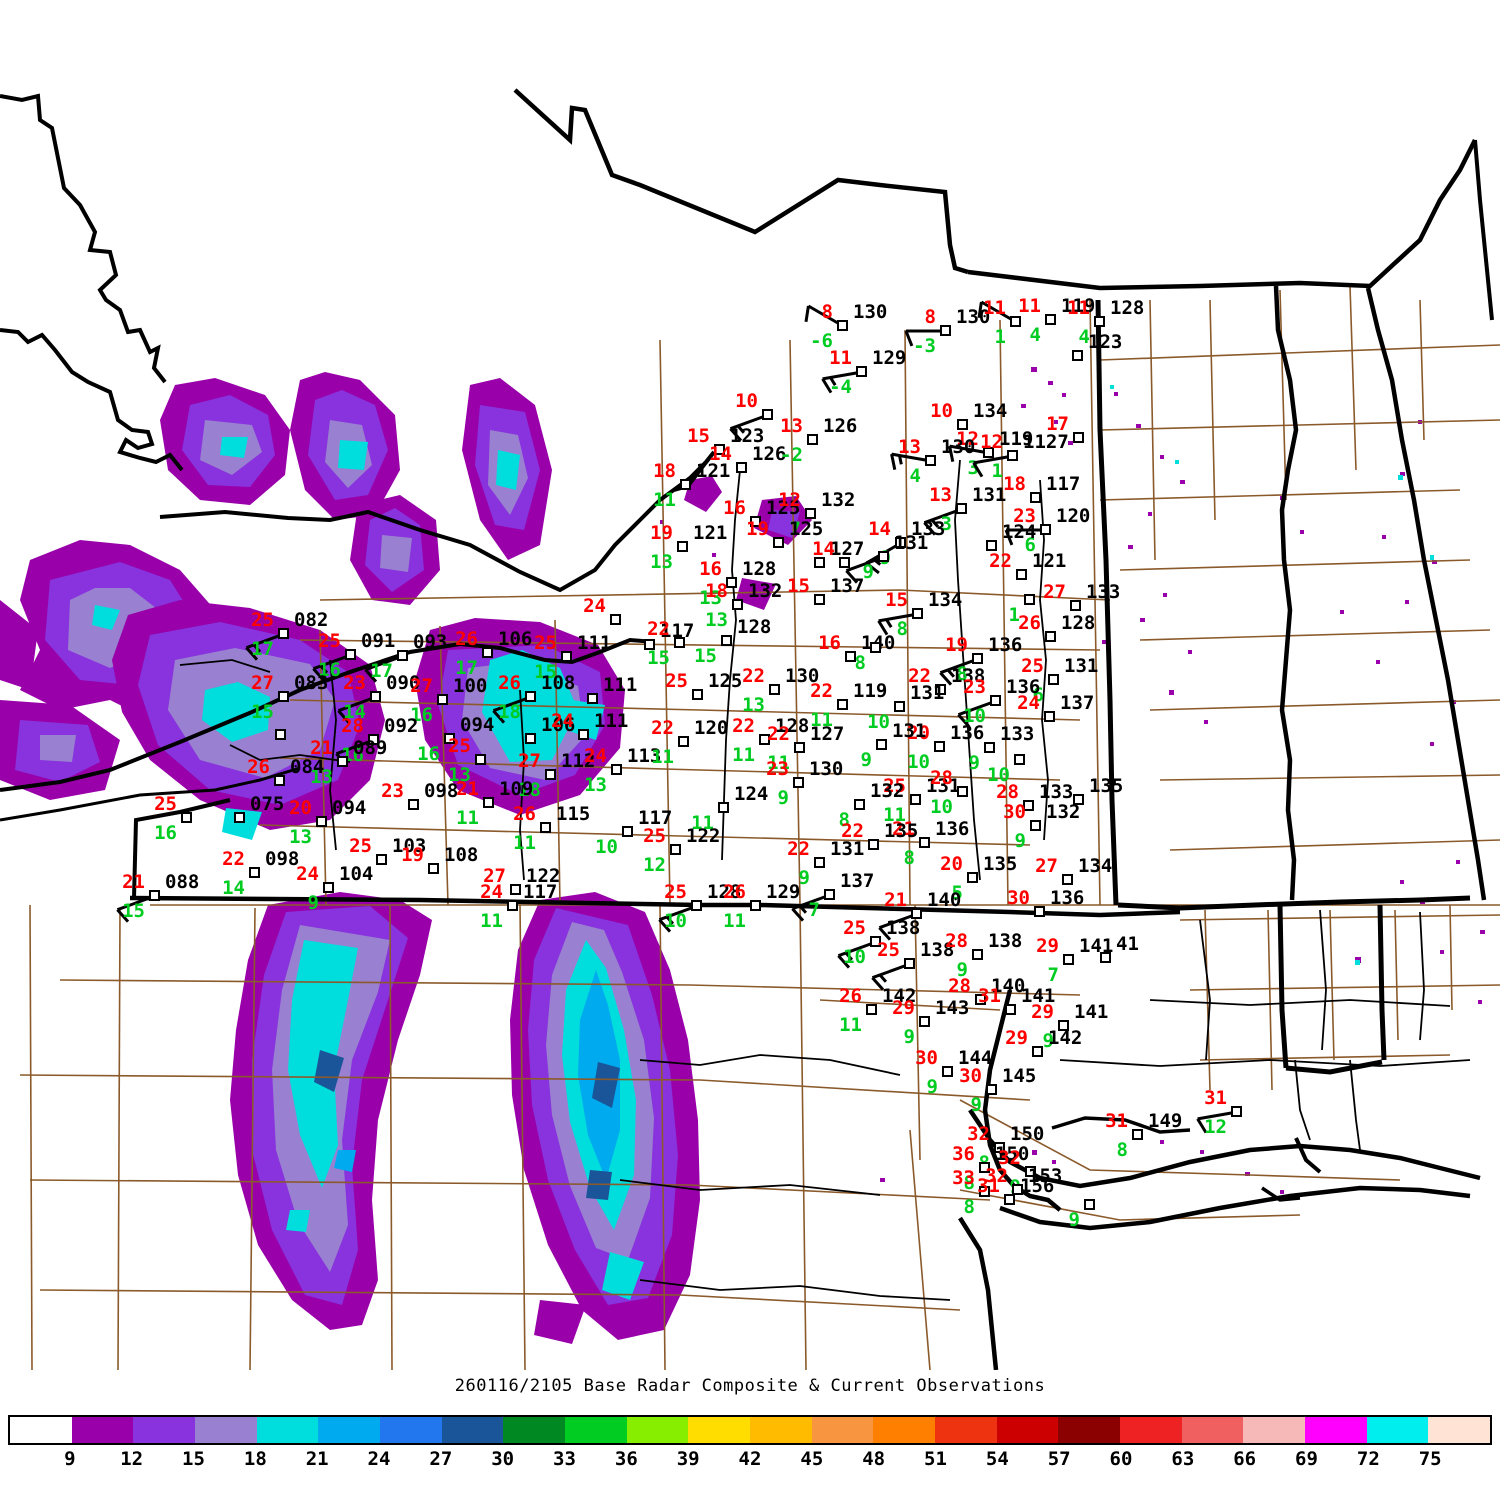  What do you see at coordinates (783, 508) in the screenshot?
I see `station-pressure: 125` at bounding box center [783, 508].